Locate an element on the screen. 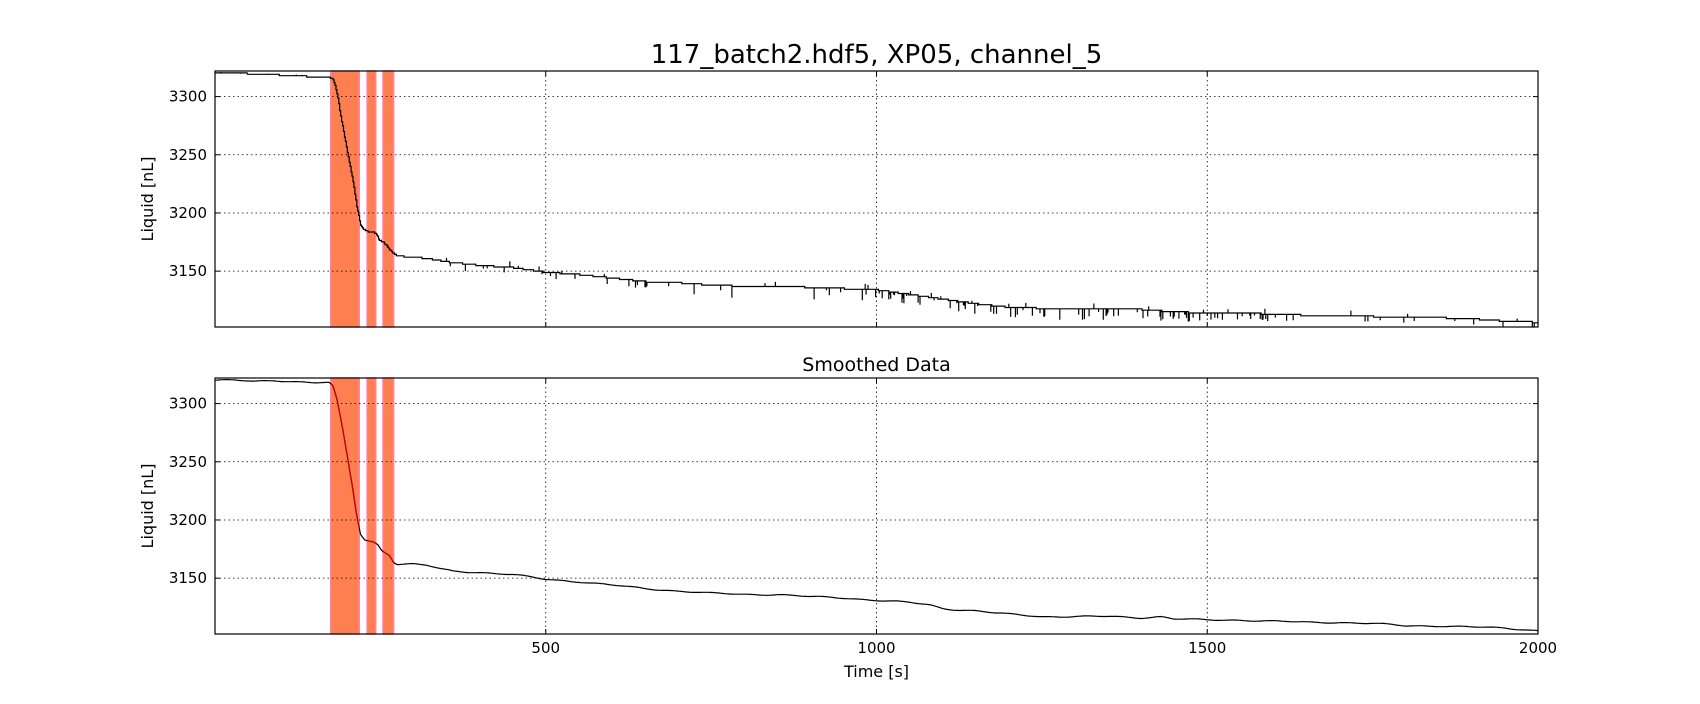 The image size is (1700, 704). panel-subtitle: Smoothed Data is located at coordinates (876, 365).